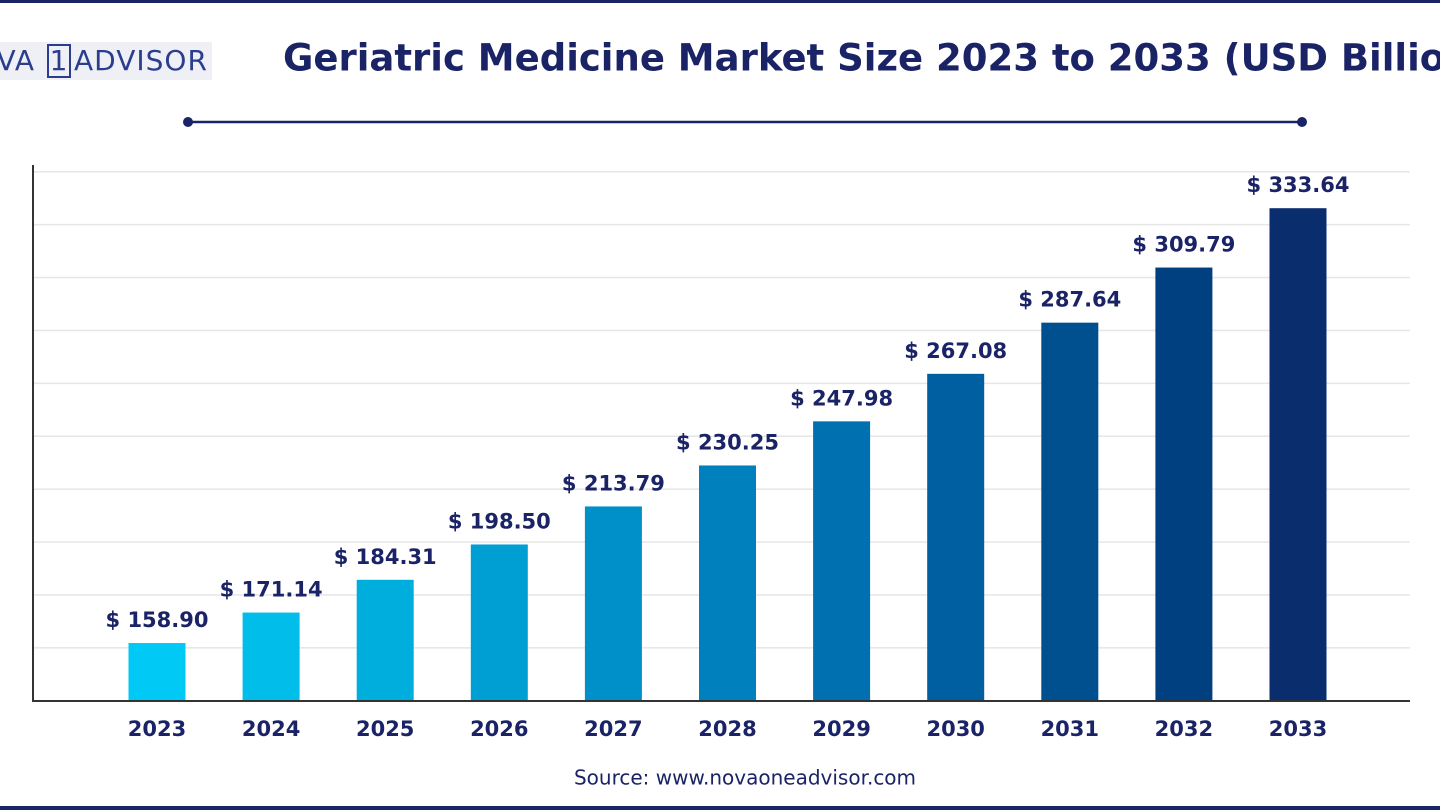  Describe the element at coordinates (1183, 245) in the screenshot. I see `value-label: $ 309.79` at that location.